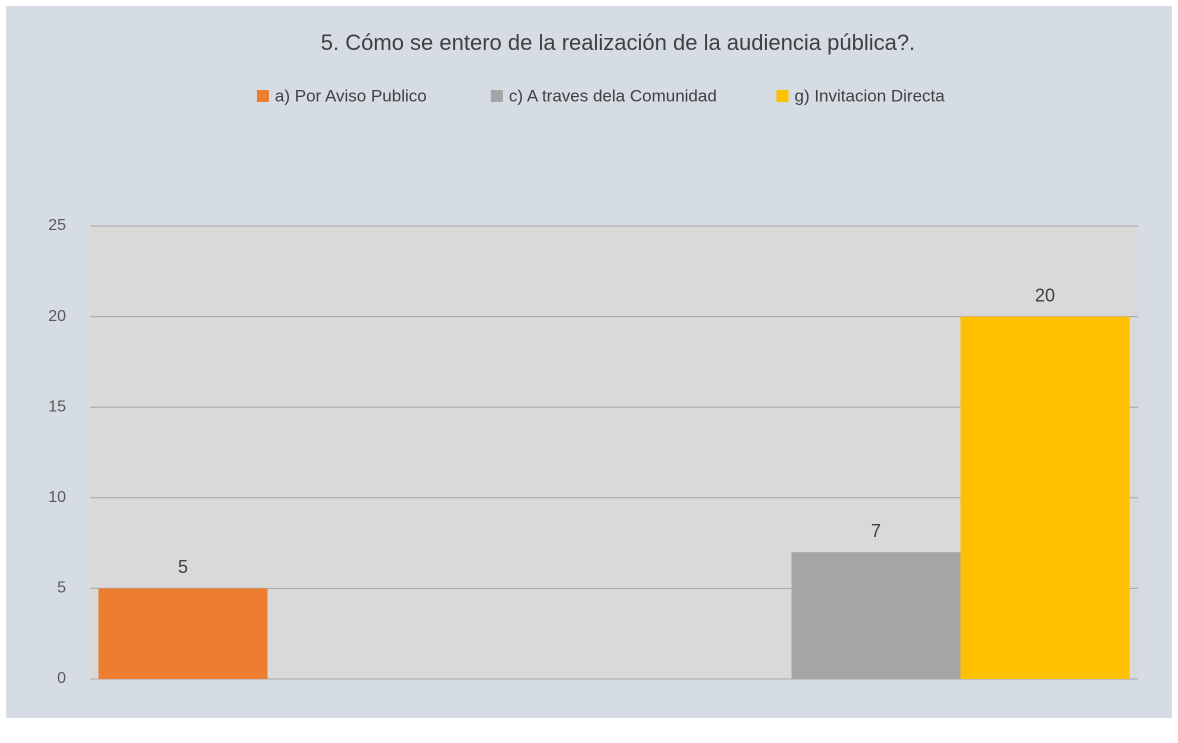  Describe the element at coordinates (57, 406) in the screenshot. I see `y-tick-label: 15` at that location.